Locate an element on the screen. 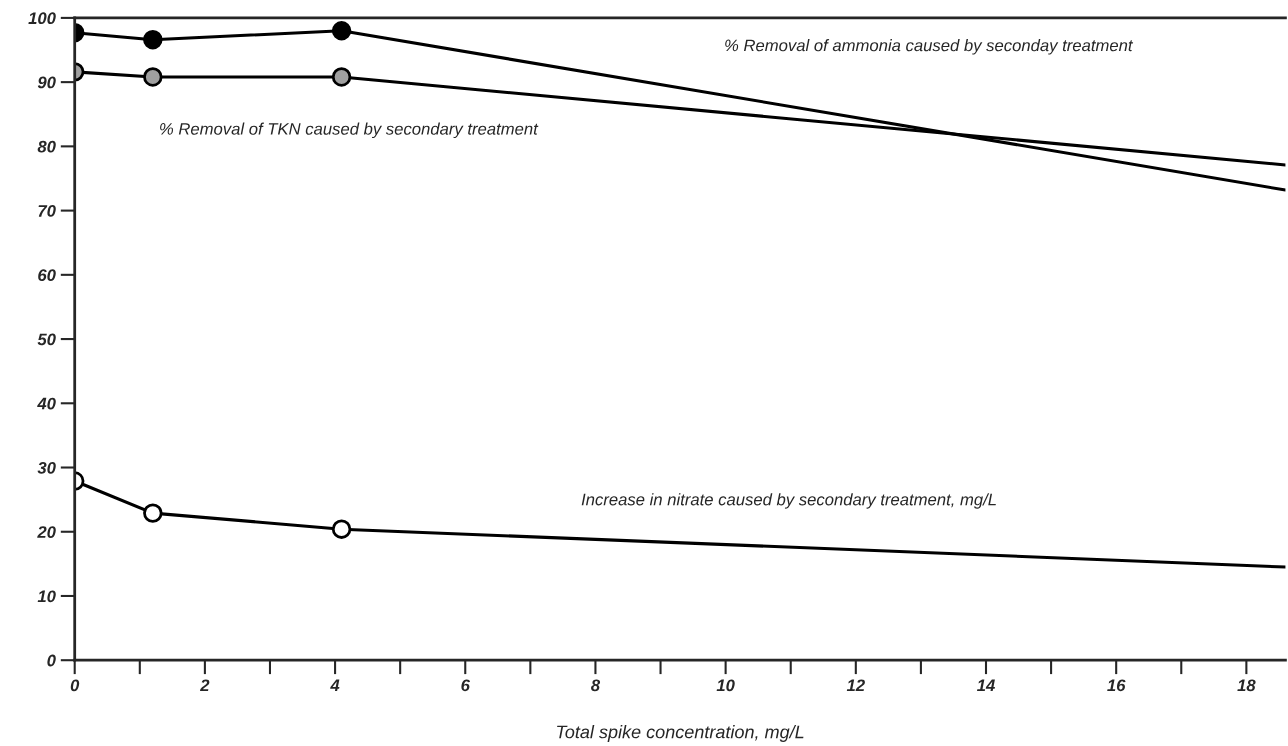  y-tick-label: 20 is located at coordinates (46, 532).